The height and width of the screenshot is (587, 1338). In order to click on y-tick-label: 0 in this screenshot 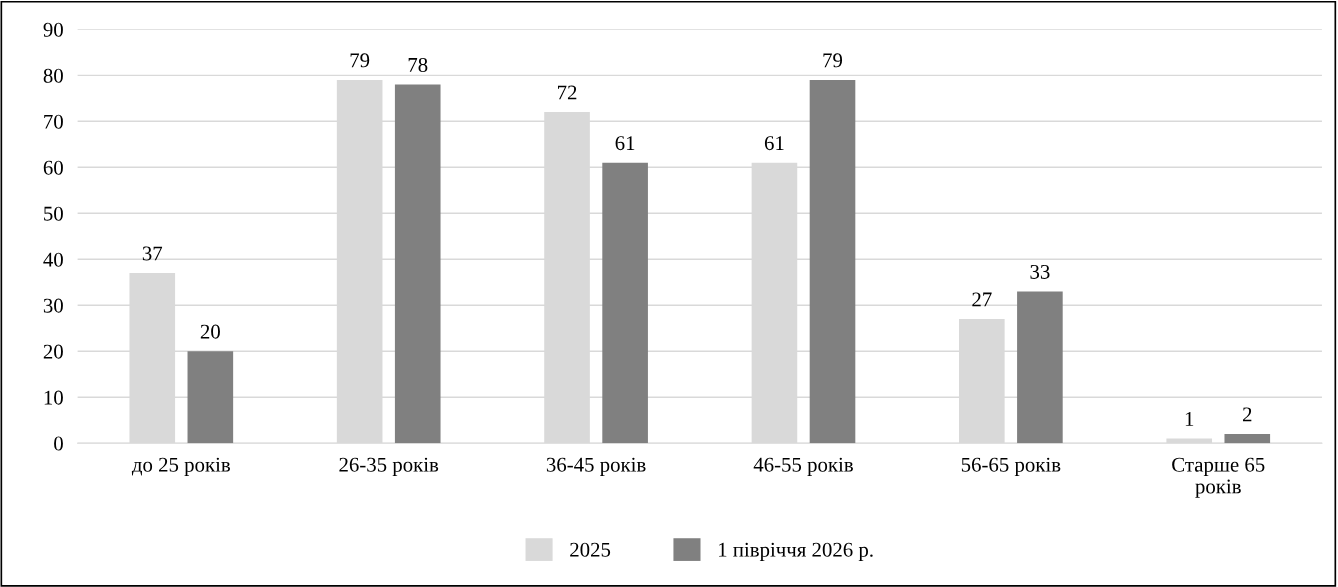, I will do `click(58, 443)`.